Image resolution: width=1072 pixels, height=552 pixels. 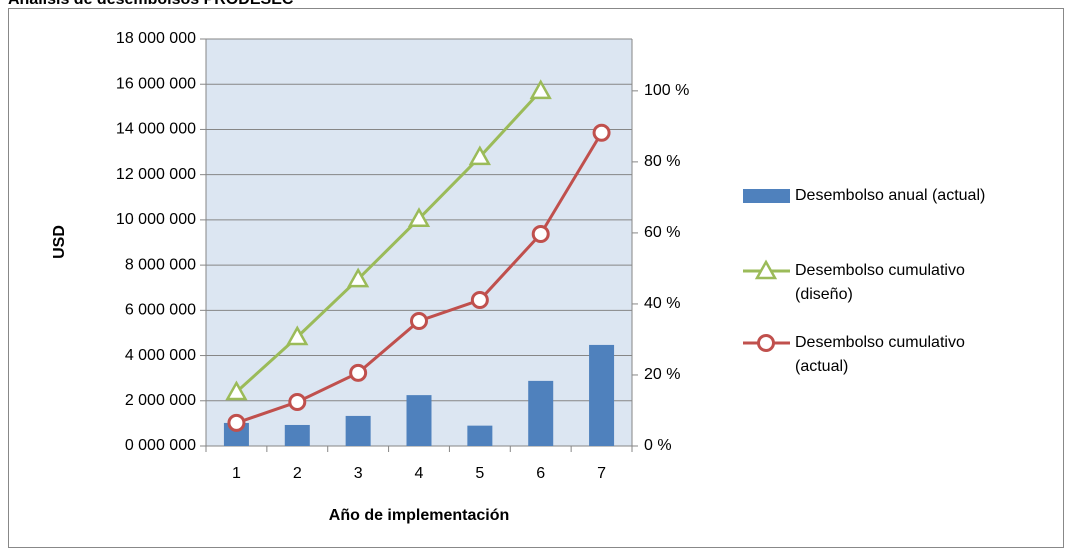 What do you see at coordinates (601, 473) in the screenshot?
I see `x-tick-label: 7` at bounding box center [601, 473].